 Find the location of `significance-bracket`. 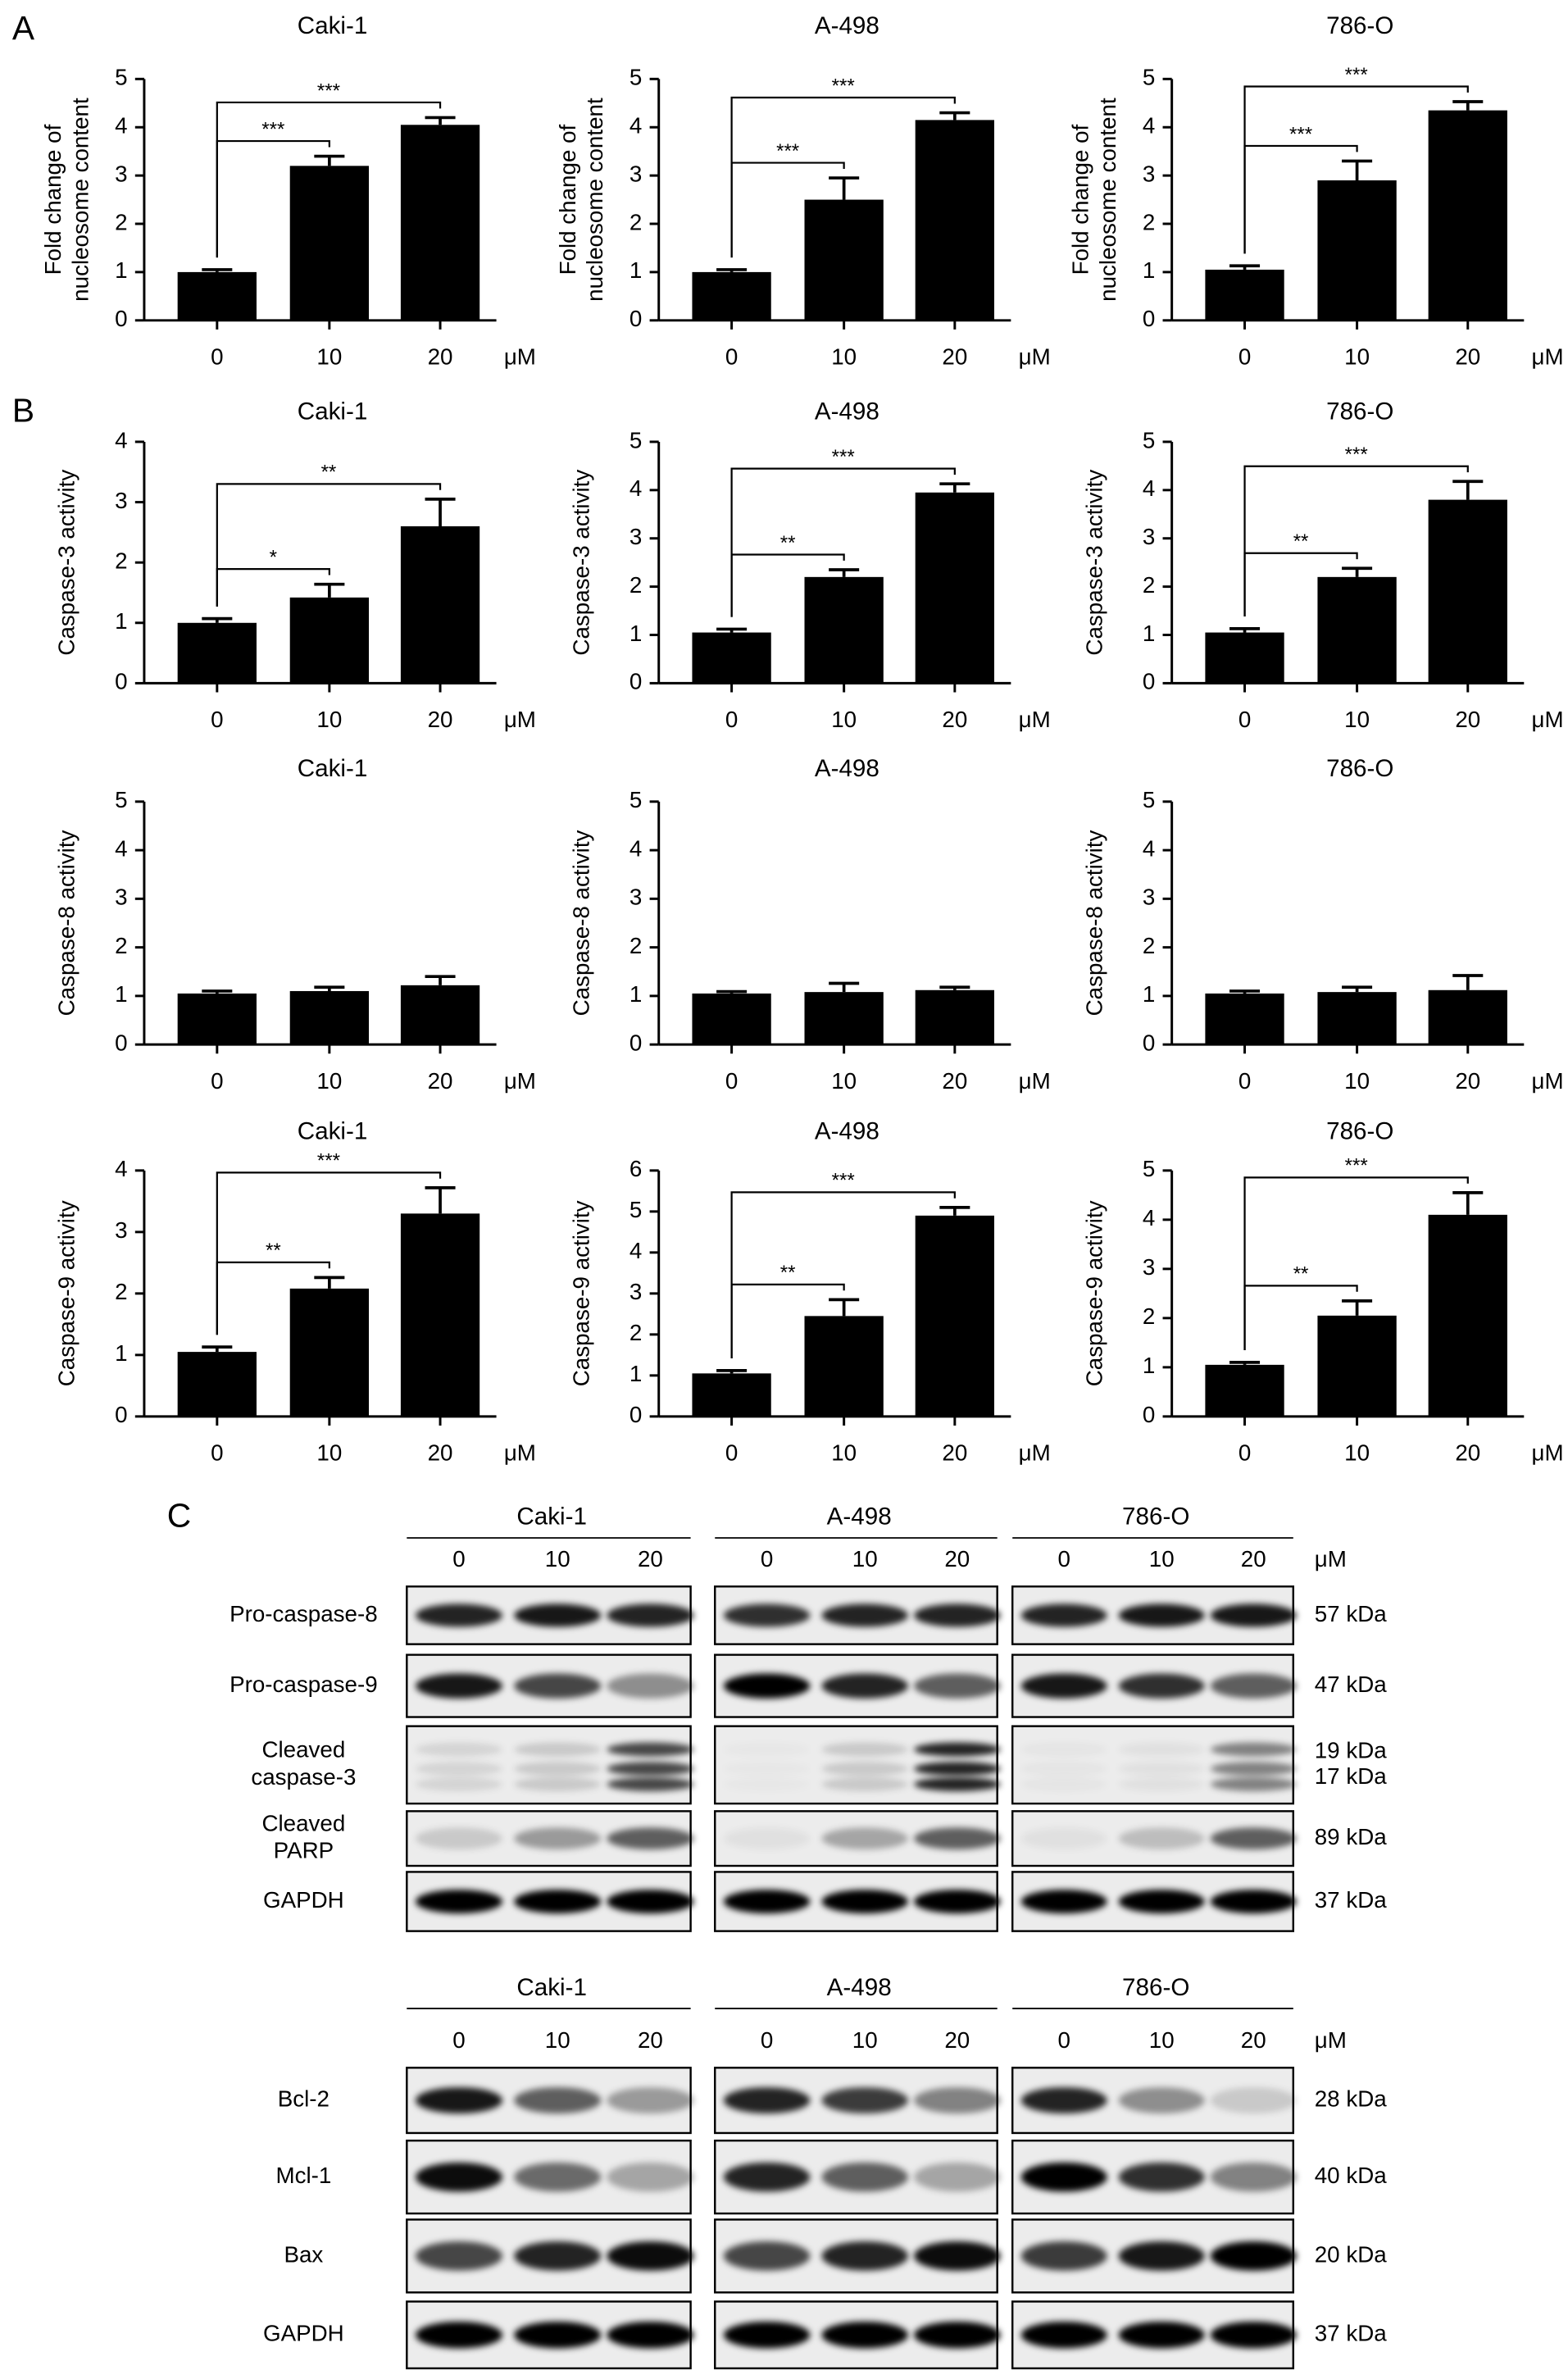

significance-bracket is located at coordinates (329, 180).